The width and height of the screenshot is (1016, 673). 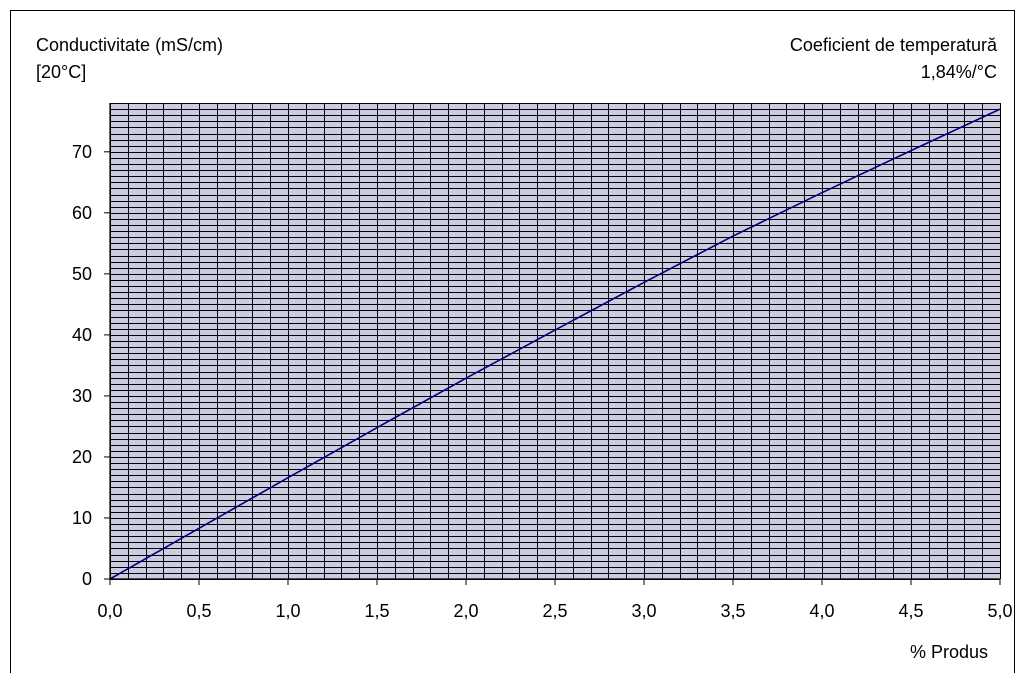 What do you see at coordinates (82, 274) in the screenshot?
I see `y-tick-label: 50` at bounding box center [82, 274].